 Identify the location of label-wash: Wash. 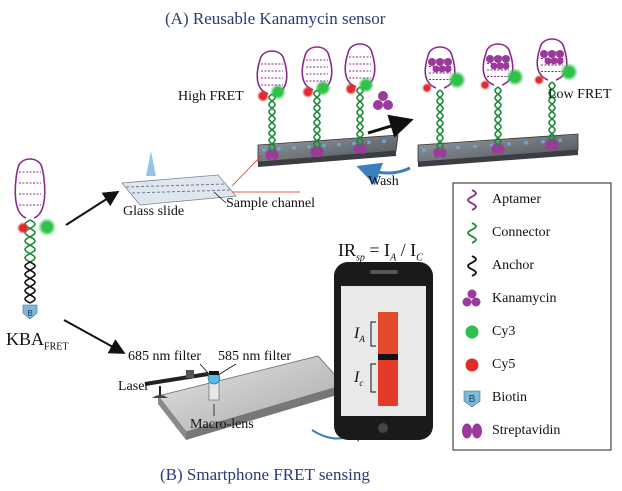
(383, 181).